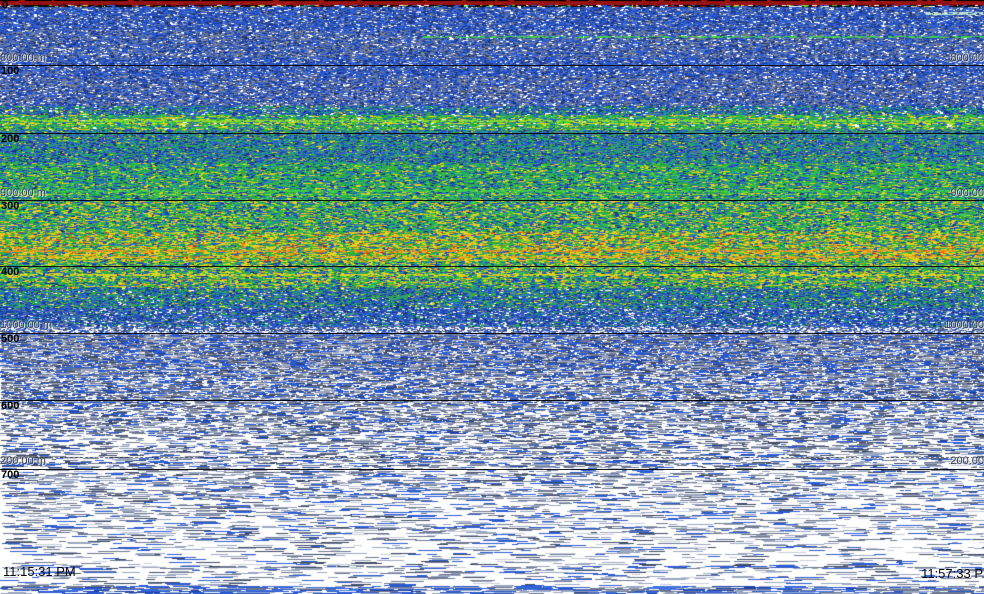 Image resolution: width=984 pixels, height=594 pixels. Describe the element at coordinates (10, 339) in the screenshot. I see `depth-label-left: 500` at that location.